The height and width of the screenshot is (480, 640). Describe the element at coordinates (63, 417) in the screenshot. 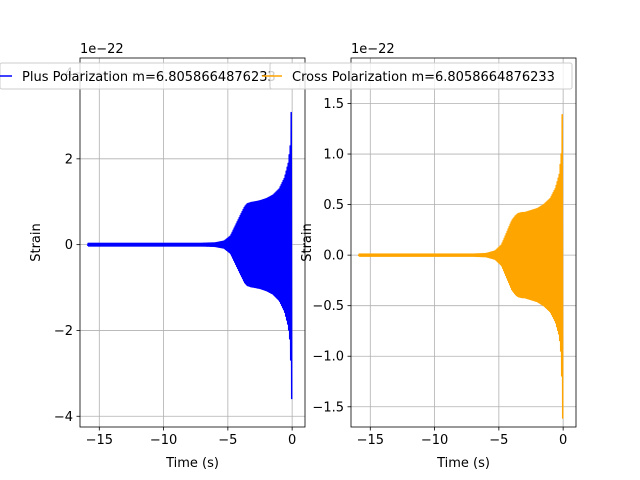

I see `y-tick-label: −4` at that location.